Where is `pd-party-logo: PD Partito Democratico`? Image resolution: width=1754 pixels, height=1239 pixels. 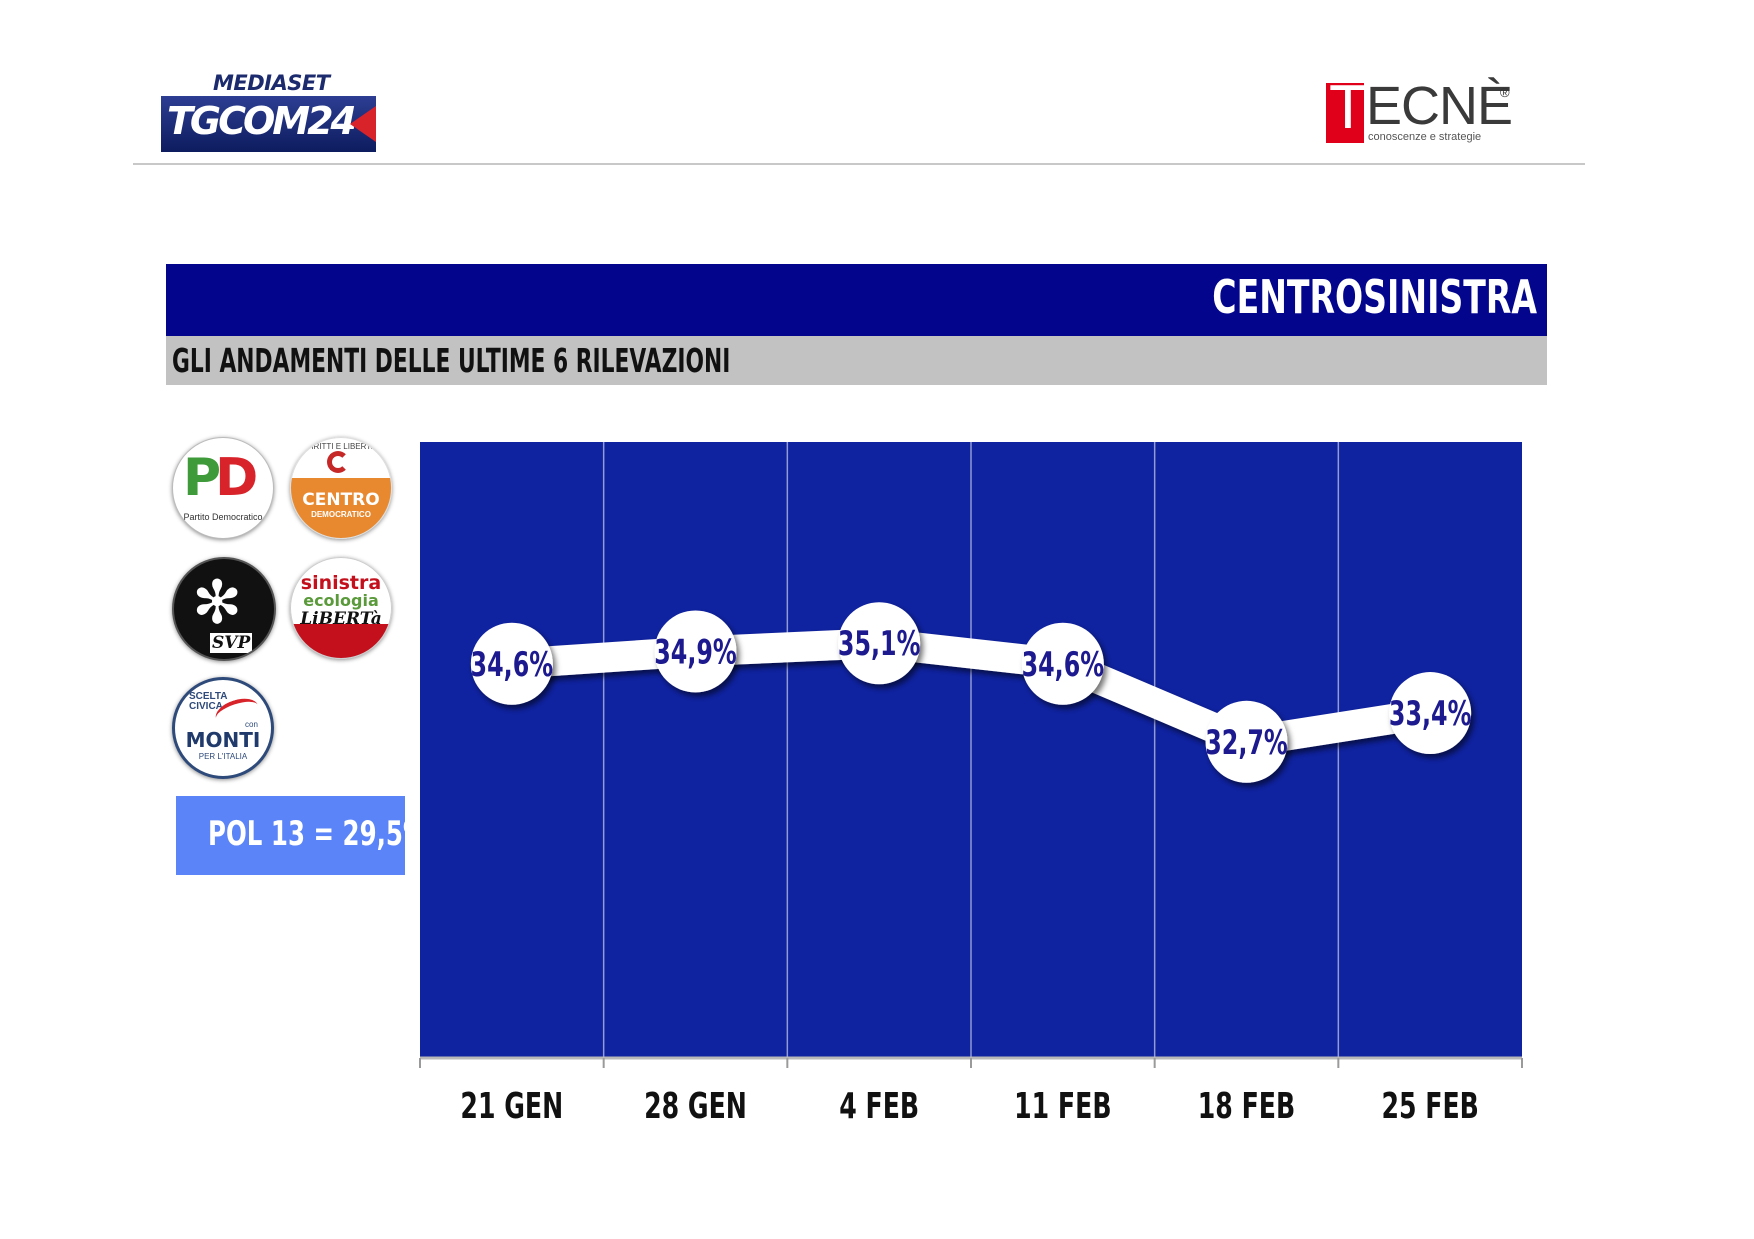 pd-party-logo: PD Partito Democratico is located at coordinates (223, 488).